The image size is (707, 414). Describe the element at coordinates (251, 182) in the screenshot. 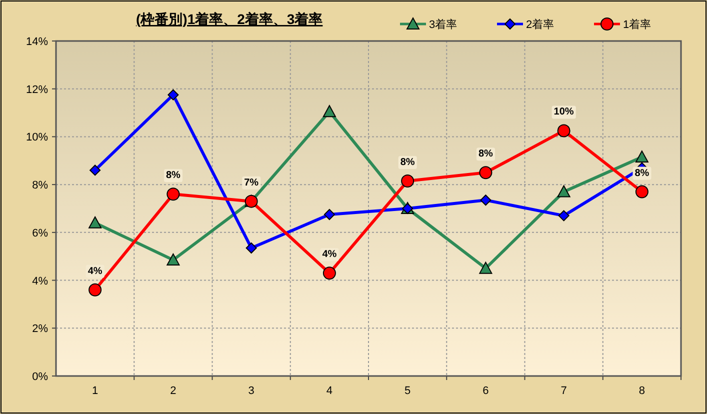

I see `data-label: 7%` at that location.